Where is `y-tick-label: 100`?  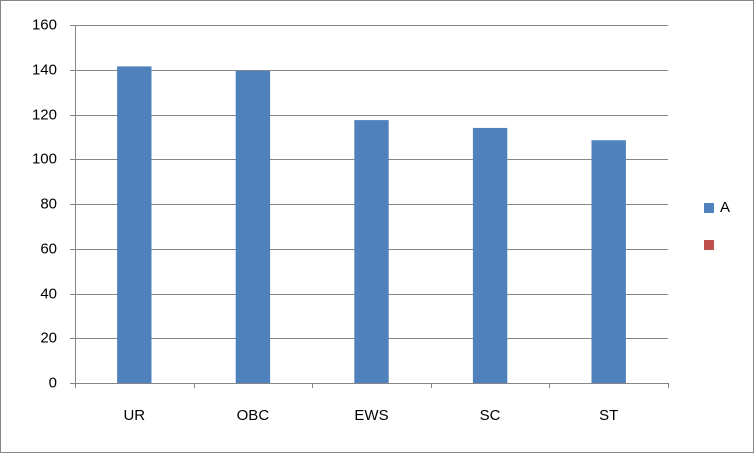
y-tick-label: 100 is located at coordinates (44, 158).